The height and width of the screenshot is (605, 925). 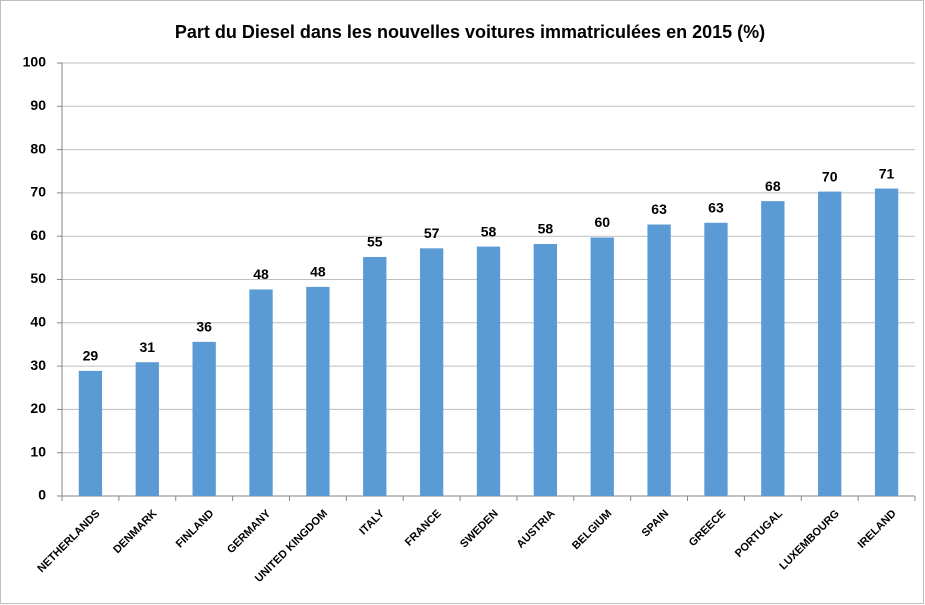 What do you see at coordinates (38, 148) in the screenshot?
I see `y-tick-label: 80` at bounding box center [38, 148].